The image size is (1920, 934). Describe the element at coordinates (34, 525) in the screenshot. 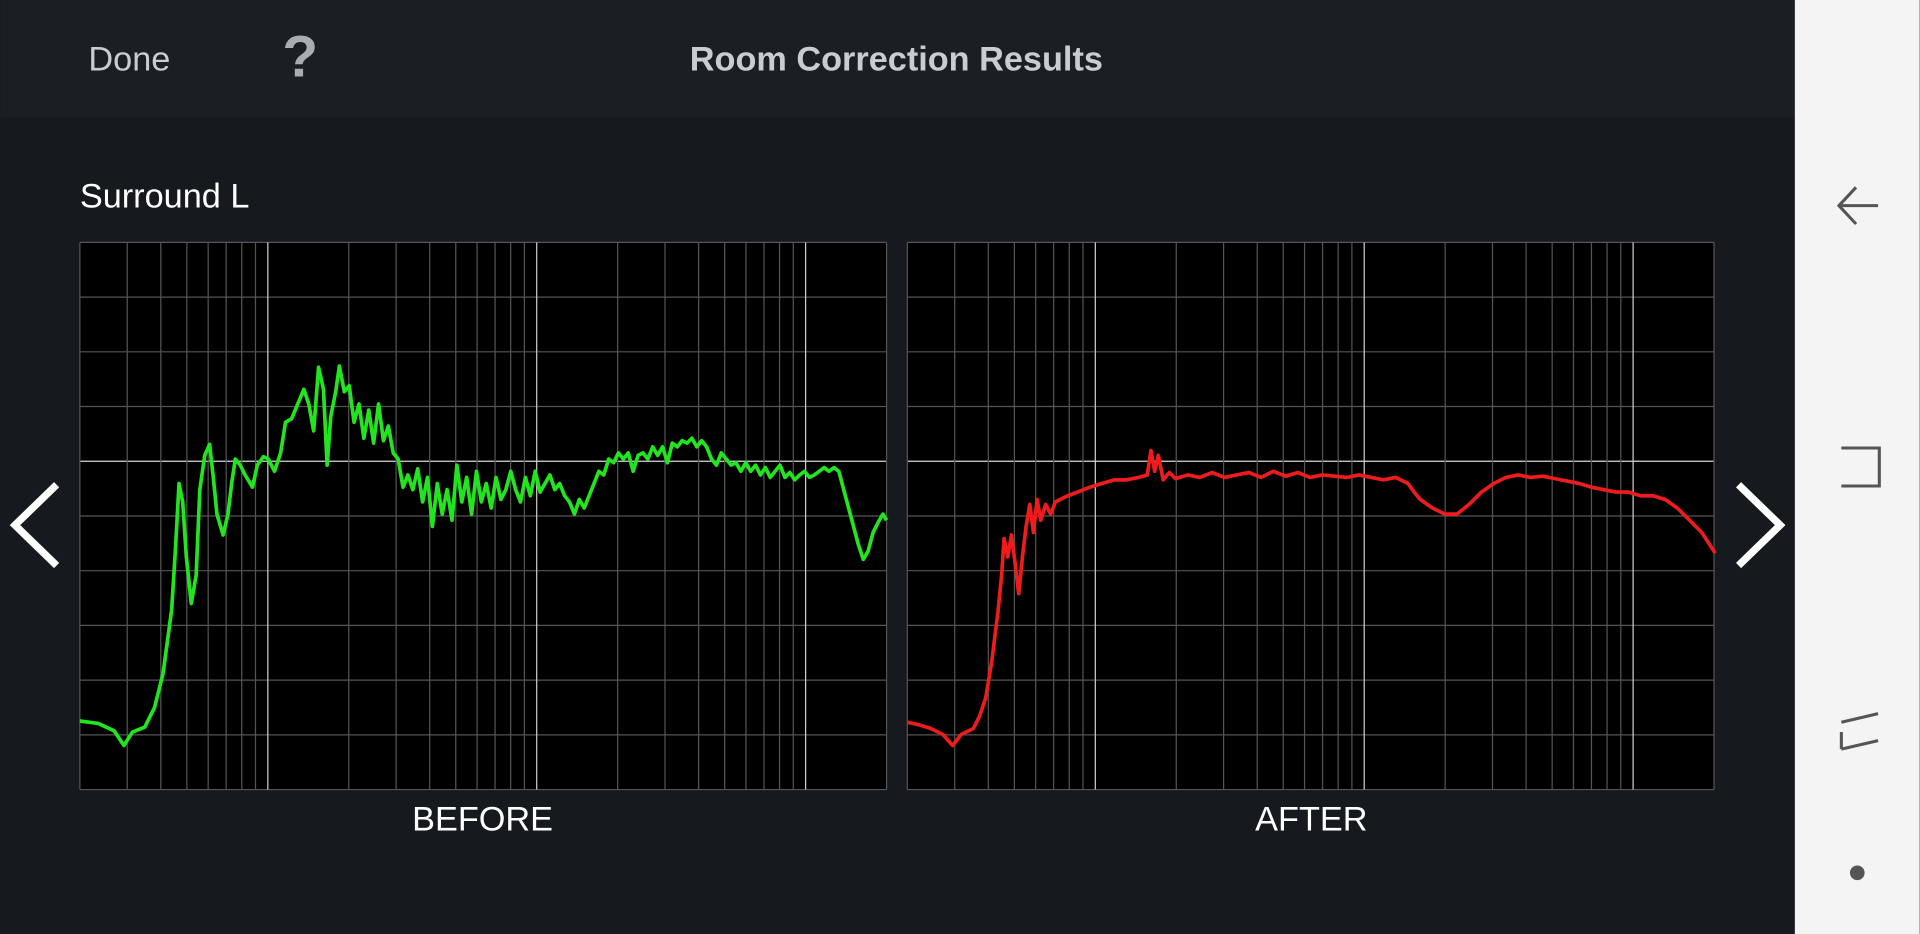

I see `previous-arrow` at that location.